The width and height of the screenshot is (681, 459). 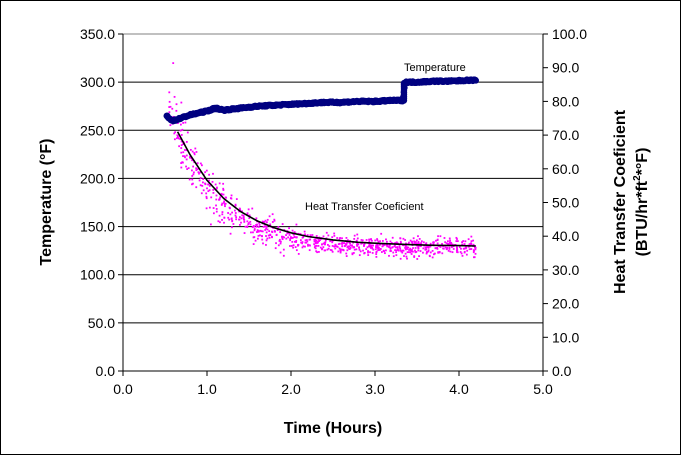 What do you see at coordinates (321, 100) in the screenshot?
I see `temperature-series` at bounding box center [321, 100].